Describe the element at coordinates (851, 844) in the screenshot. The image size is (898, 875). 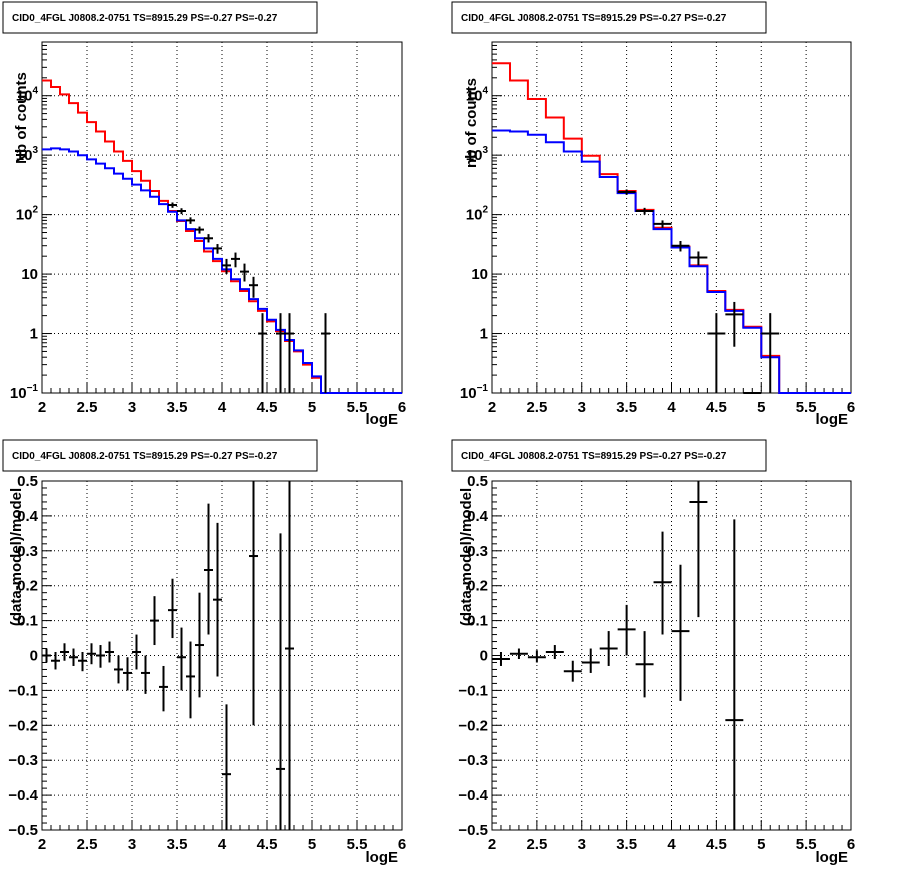
I see `x-tick-label: 6` at that location.